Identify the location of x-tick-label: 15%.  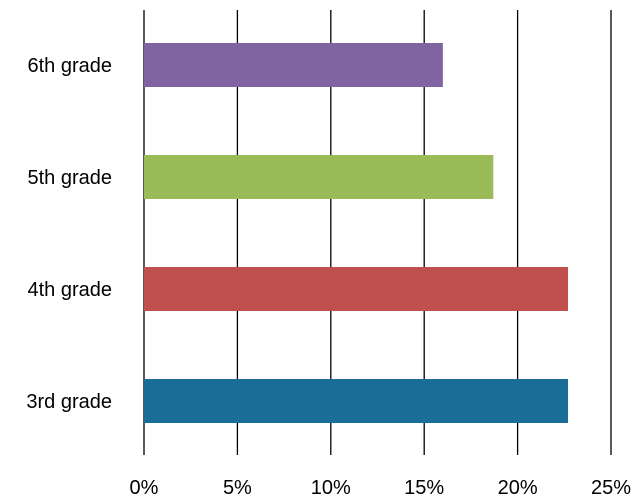
(424, 488).